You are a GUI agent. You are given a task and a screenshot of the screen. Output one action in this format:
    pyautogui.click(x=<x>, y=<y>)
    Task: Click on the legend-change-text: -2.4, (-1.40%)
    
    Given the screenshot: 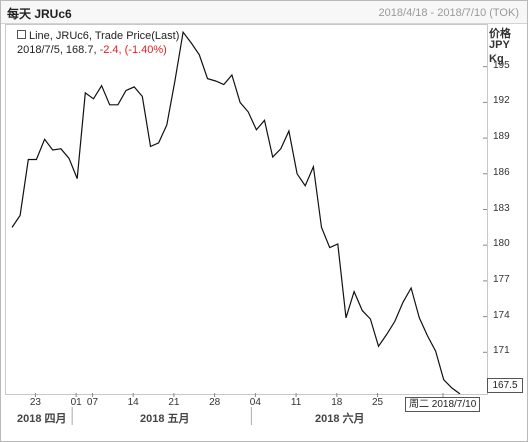 What is the action you would take?
    pyautogui.click(x=133, y=50)
    